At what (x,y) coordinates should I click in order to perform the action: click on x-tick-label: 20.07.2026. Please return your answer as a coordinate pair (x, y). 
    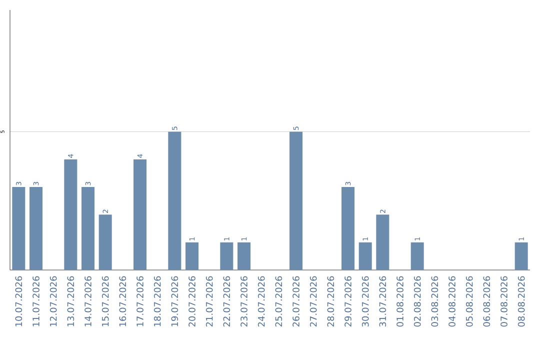
    Looking at the image, I should click on (192, 301).